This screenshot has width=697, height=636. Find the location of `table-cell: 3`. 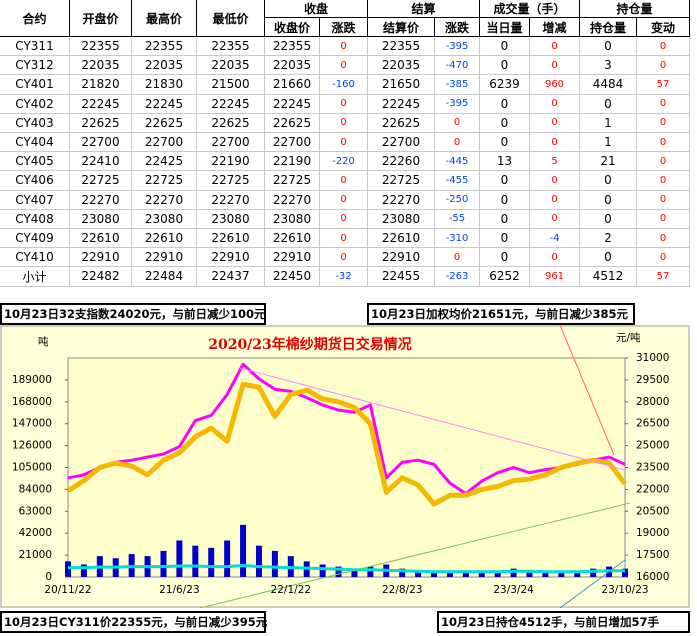

table-cell: 3 is located at coordinates (608, 66).